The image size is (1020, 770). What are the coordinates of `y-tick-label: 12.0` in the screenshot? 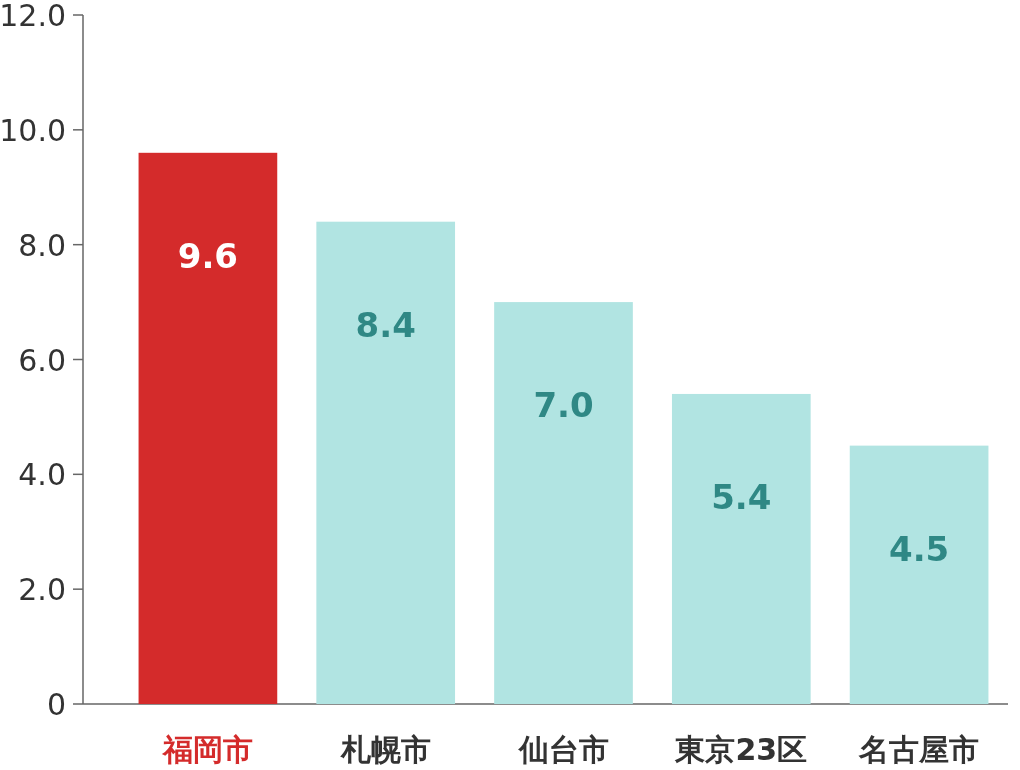 It's located at (33, 16).